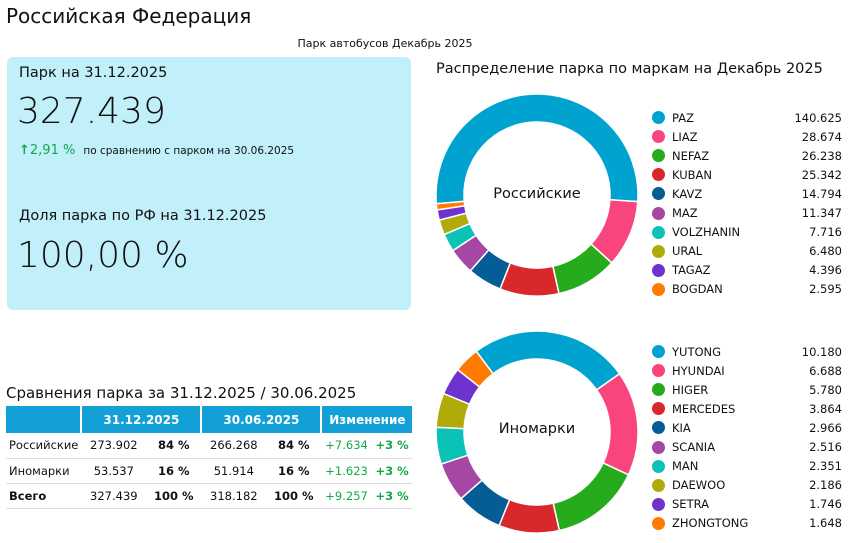 This screenshot has height=543, width=850. What do you see at coordinates (699, 485) in the screenshot?
I see `legend-label: DAEWOO` at bounding box center [699, 485].